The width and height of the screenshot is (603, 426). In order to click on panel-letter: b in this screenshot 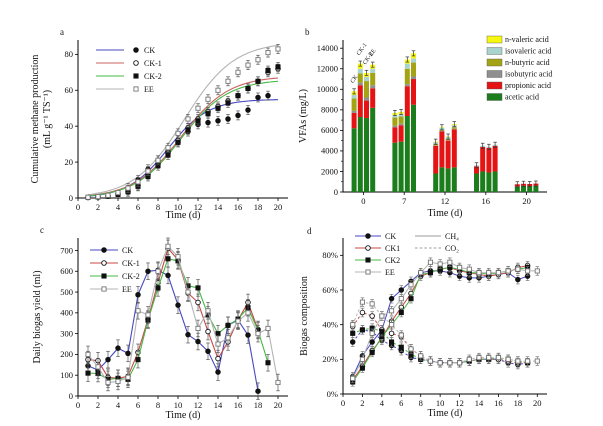, I will do `click(307, 32)`.